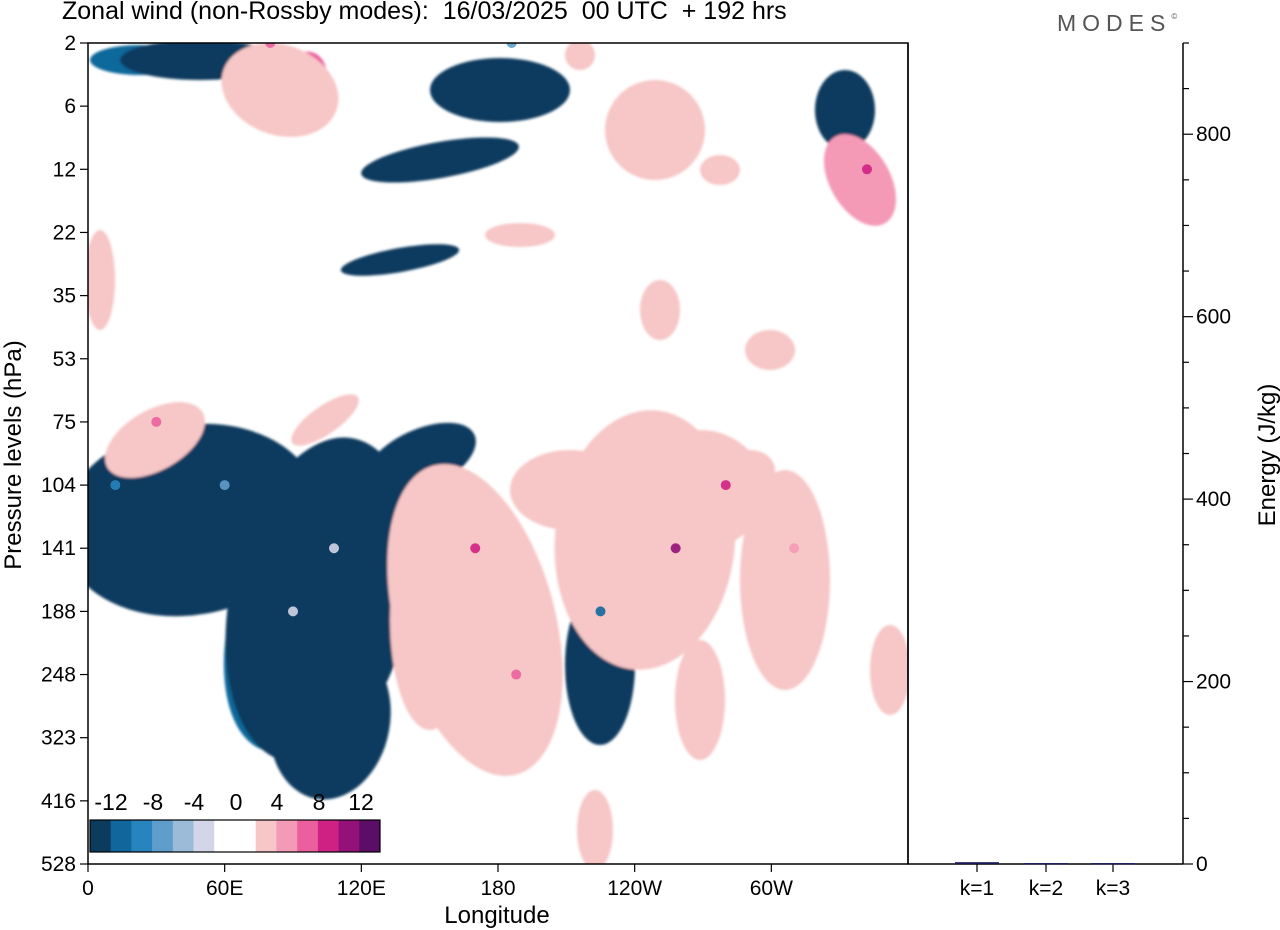  Describe the element at coordinates (64, 422) in the screenshot. I see `y-tick-label: 75` at that location.